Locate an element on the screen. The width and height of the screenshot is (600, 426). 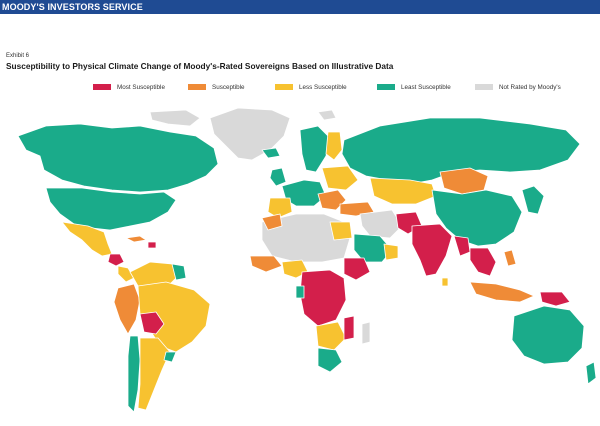
legend-label-most-susceptible: Most Susceptible is located at coordinates (141, 87).